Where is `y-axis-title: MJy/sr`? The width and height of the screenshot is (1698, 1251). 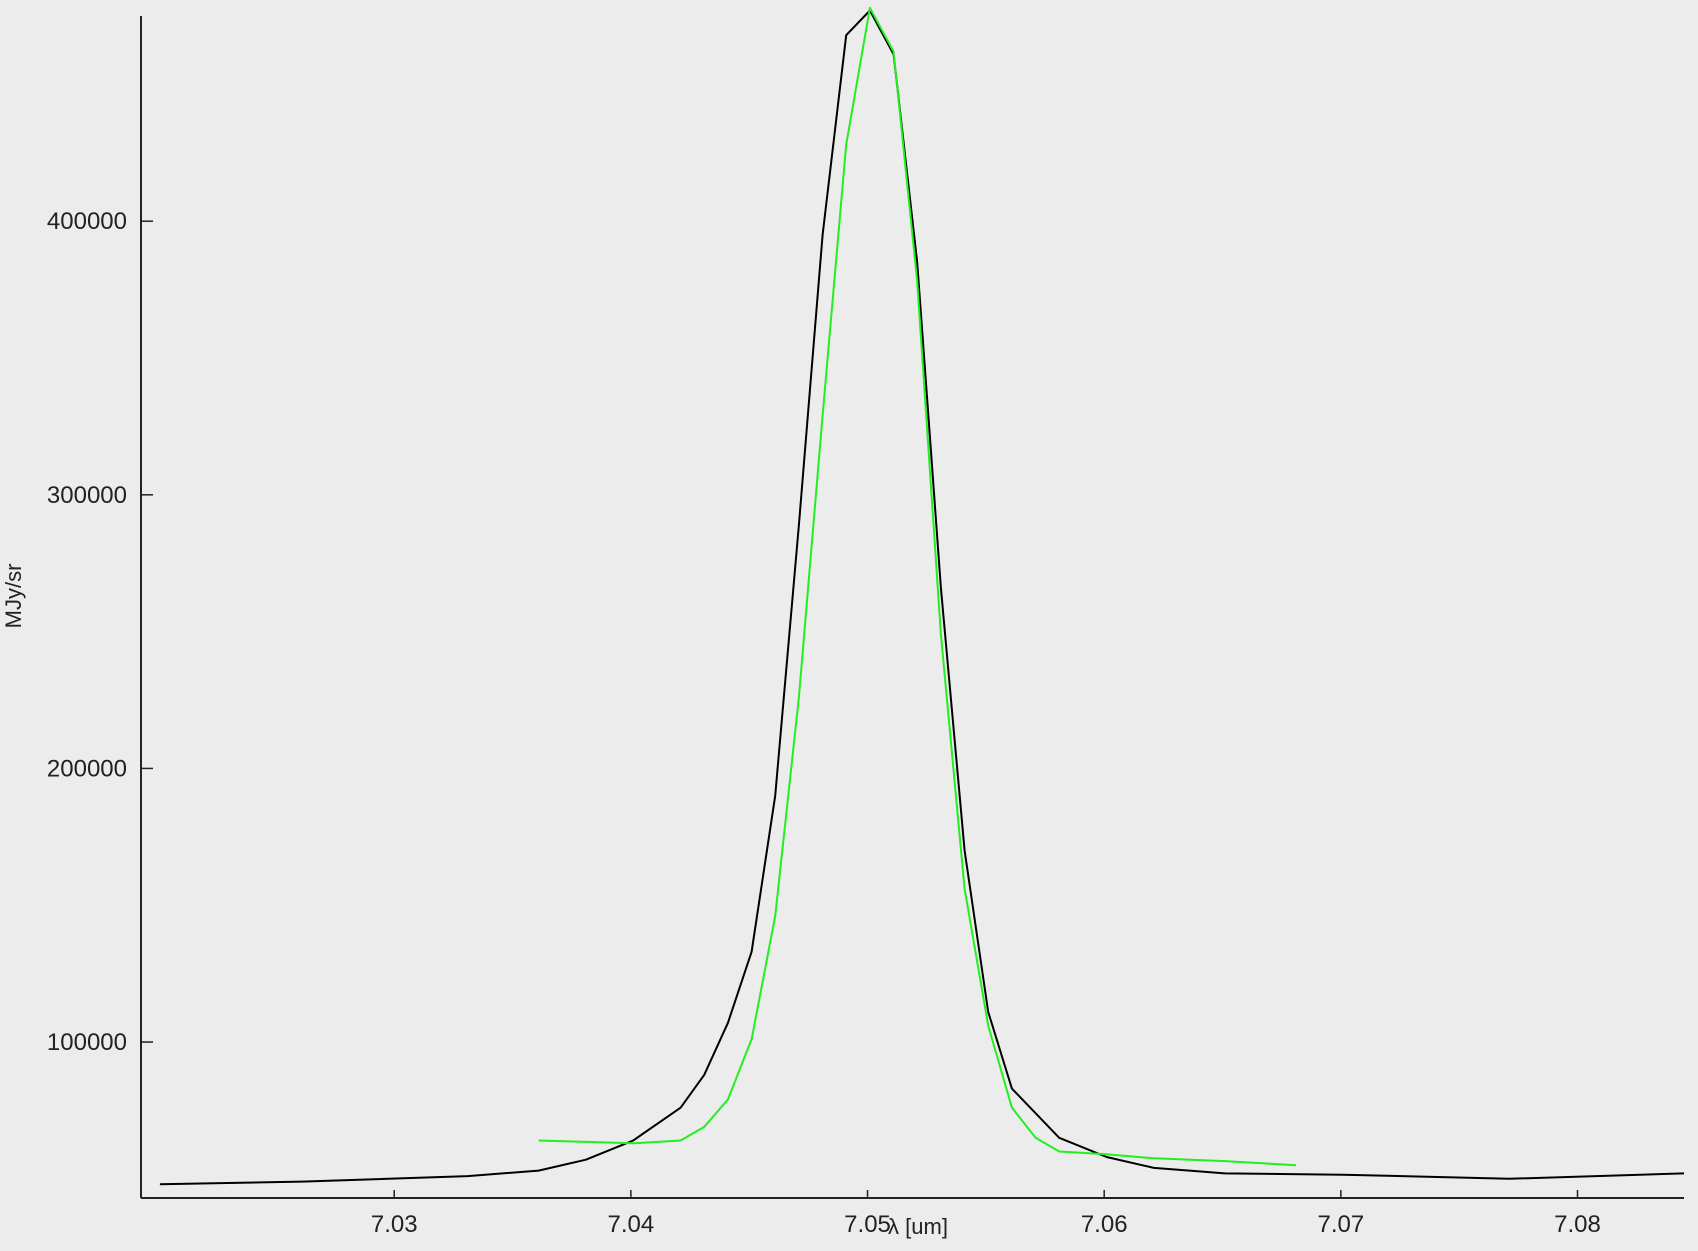
y-axis-title: MJy/sr is located at coordinates (13, 596).